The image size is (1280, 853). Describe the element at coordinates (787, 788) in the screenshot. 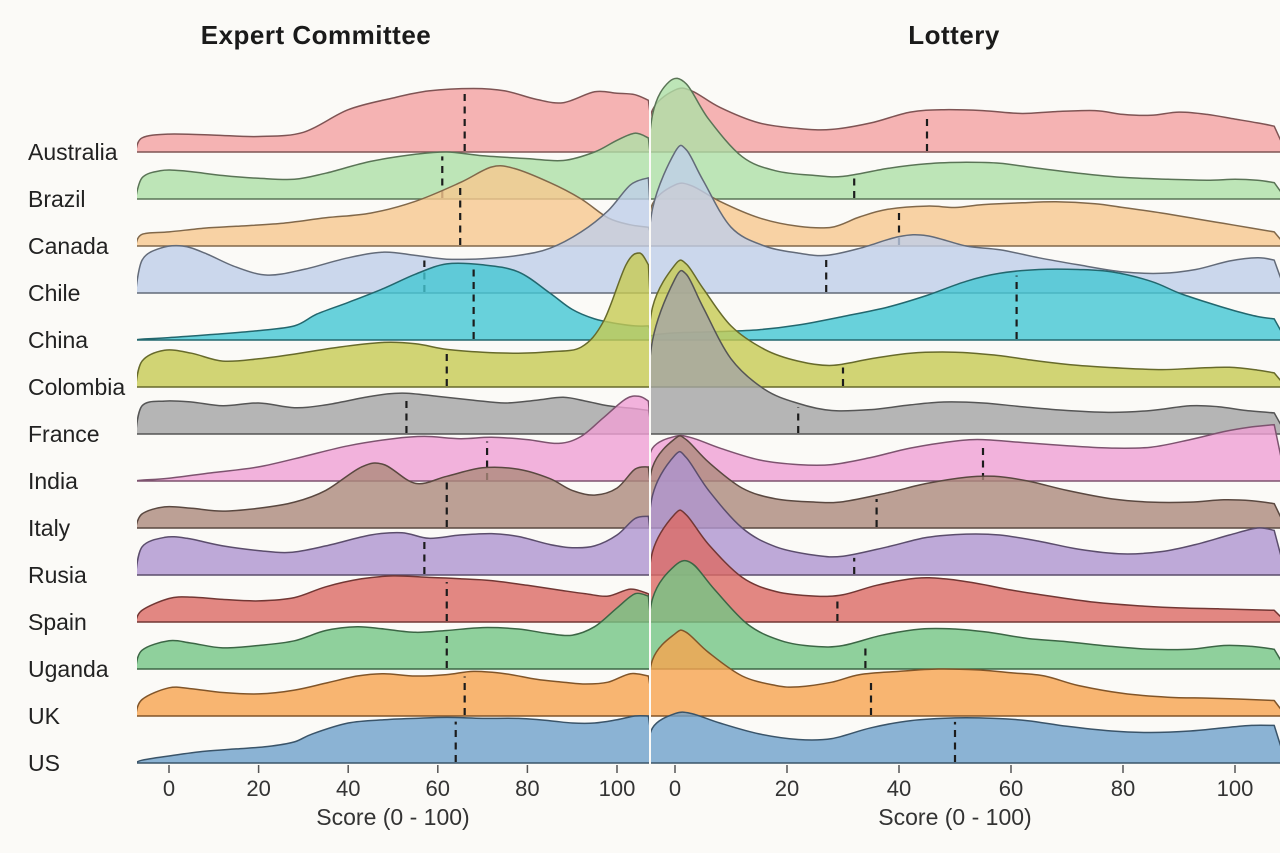

I see `tick-label-lottery-20: 20` at that location.